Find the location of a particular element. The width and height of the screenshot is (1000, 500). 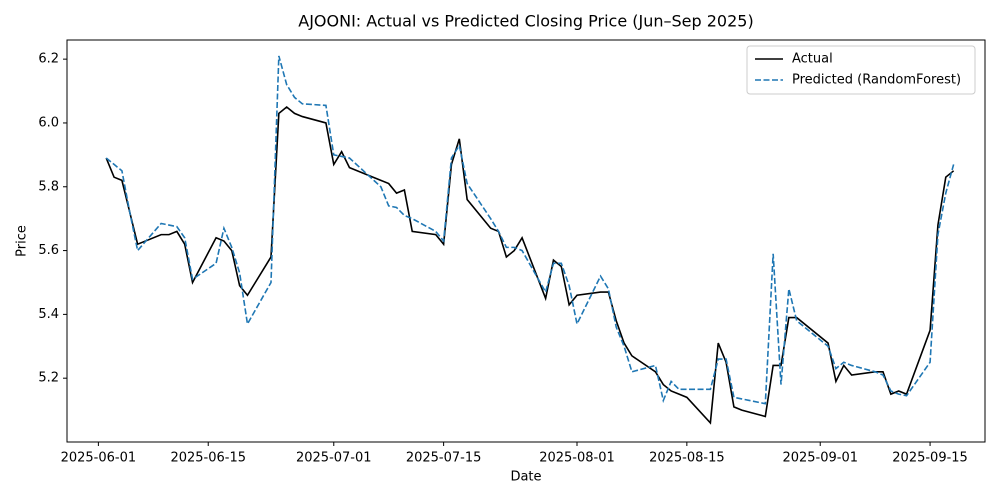

y-tick-label: 6.0 is located at coordinates (48, 122).